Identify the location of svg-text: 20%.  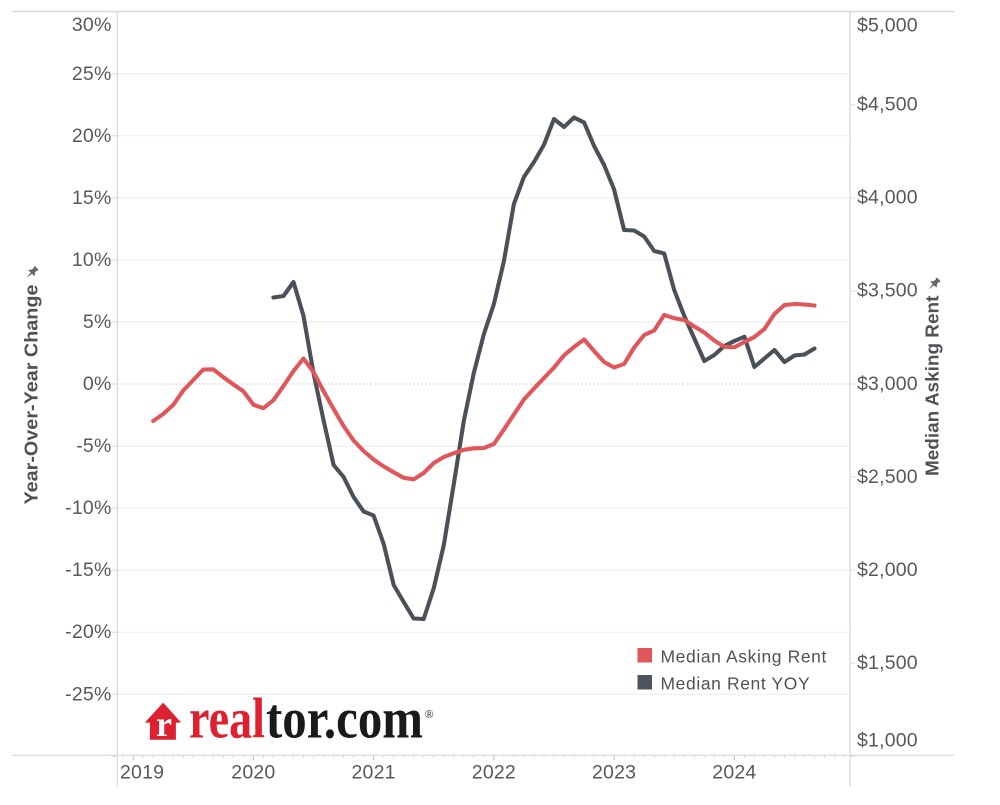
(92, 136).